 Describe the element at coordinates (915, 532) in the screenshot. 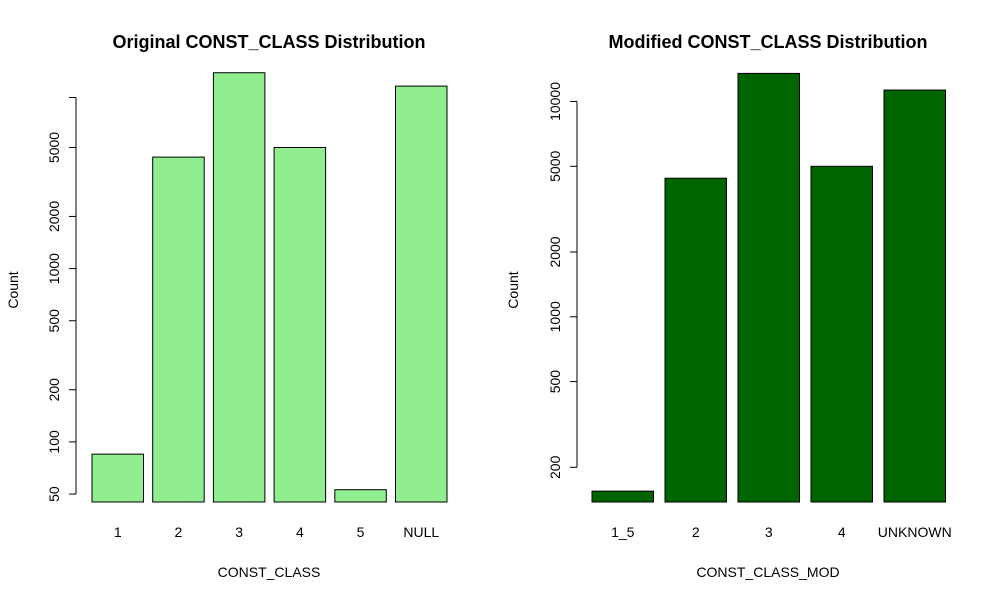

I see `category-label-UNKNOWN: UNKNOWN` at that location.